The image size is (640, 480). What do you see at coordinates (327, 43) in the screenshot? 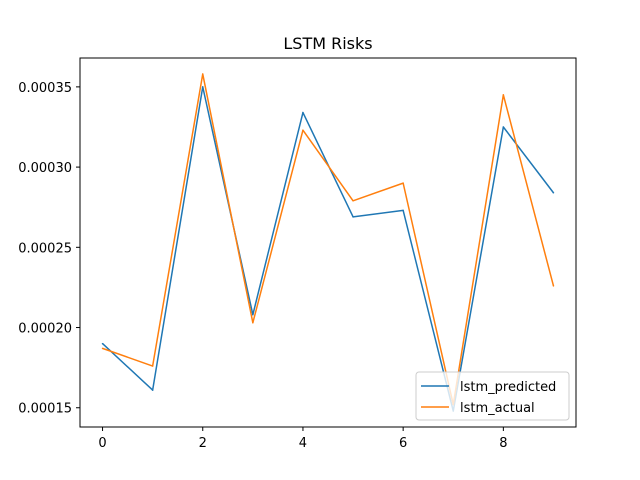
I see `chart-title: LSTM Risks` at bounding box center [327, 43].